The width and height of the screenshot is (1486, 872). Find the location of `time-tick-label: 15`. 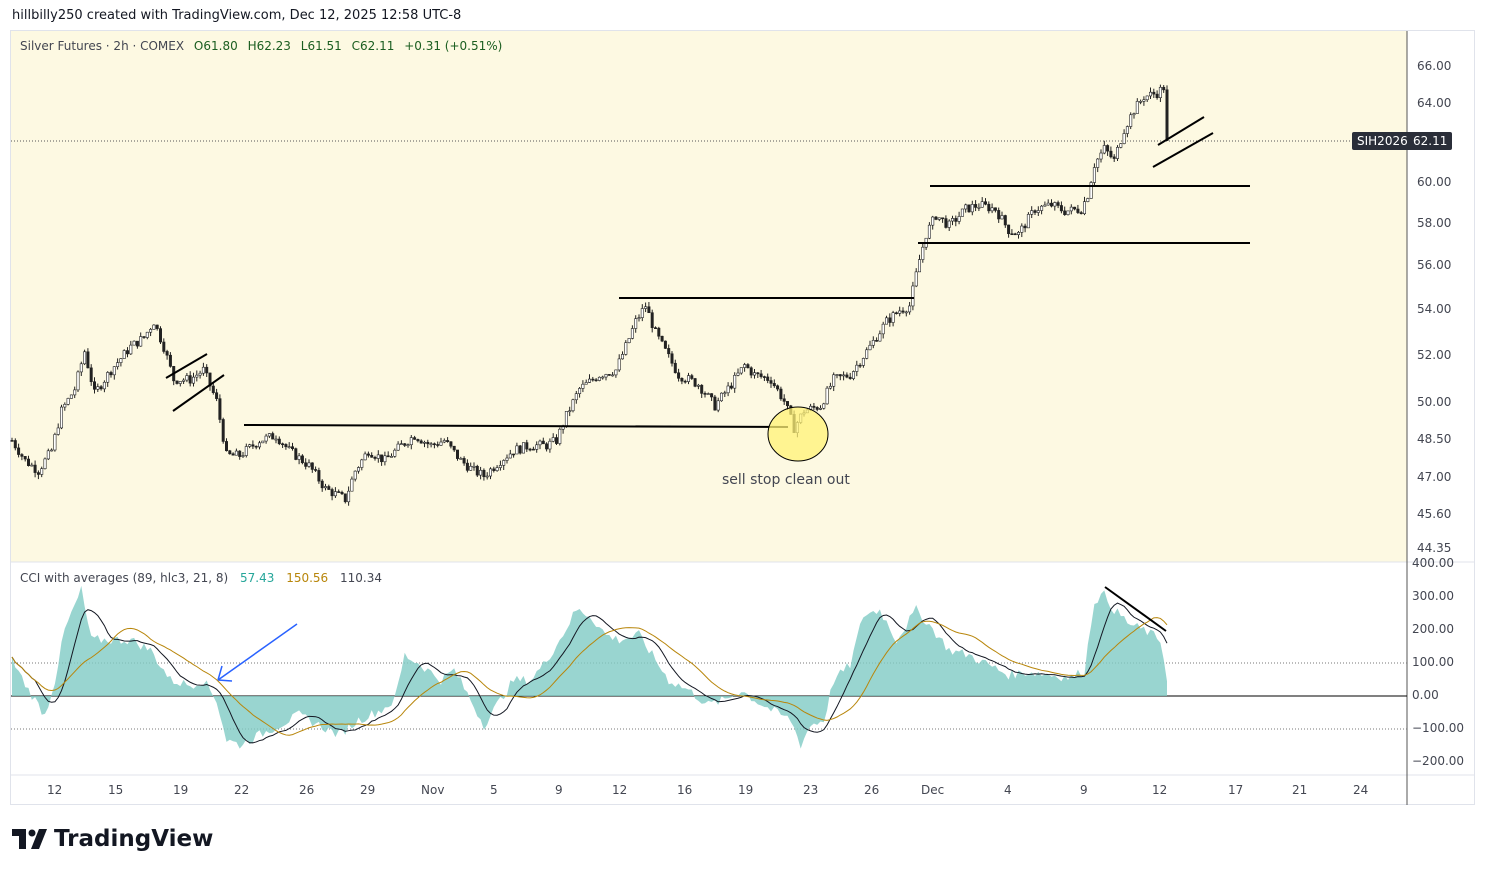

time-tick-label: 15 is located at coordinates (116, 790).